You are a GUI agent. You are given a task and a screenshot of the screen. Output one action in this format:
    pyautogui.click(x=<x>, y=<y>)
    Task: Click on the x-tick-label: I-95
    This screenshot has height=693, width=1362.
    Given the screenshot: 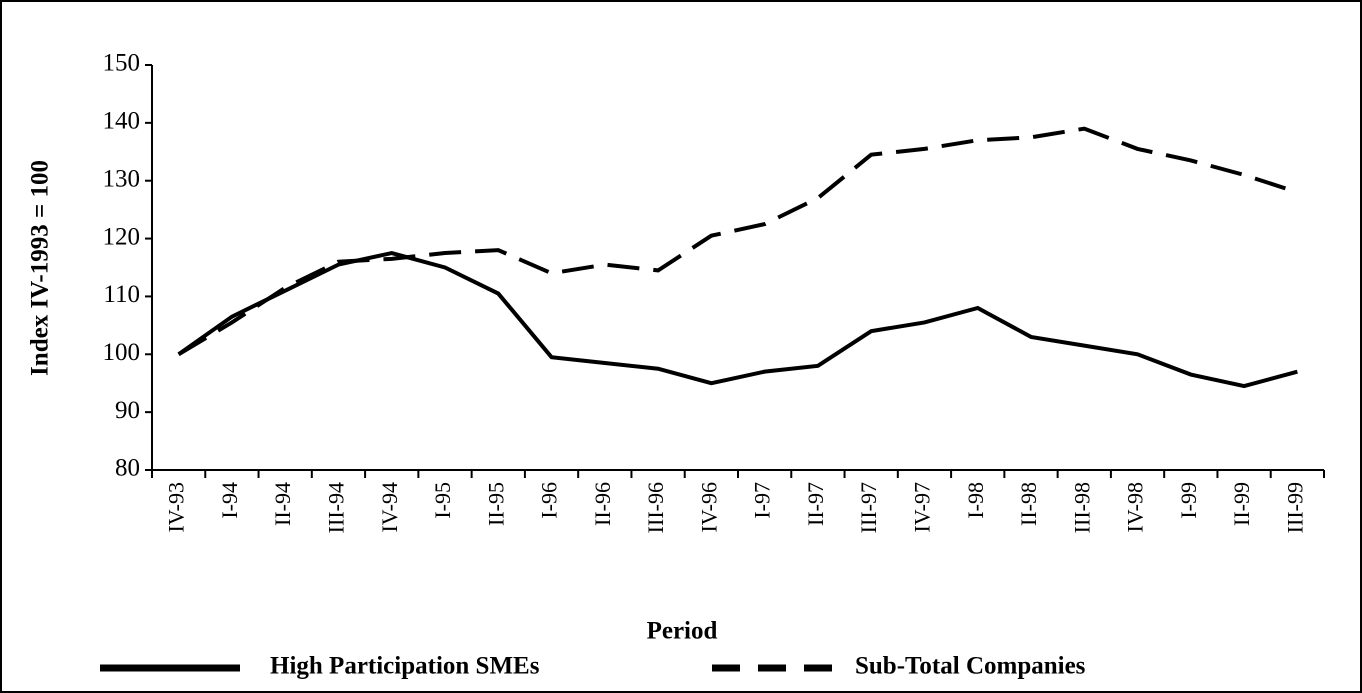 What is the action you would take?
    pyautogui.click(x=442, y=500)
    